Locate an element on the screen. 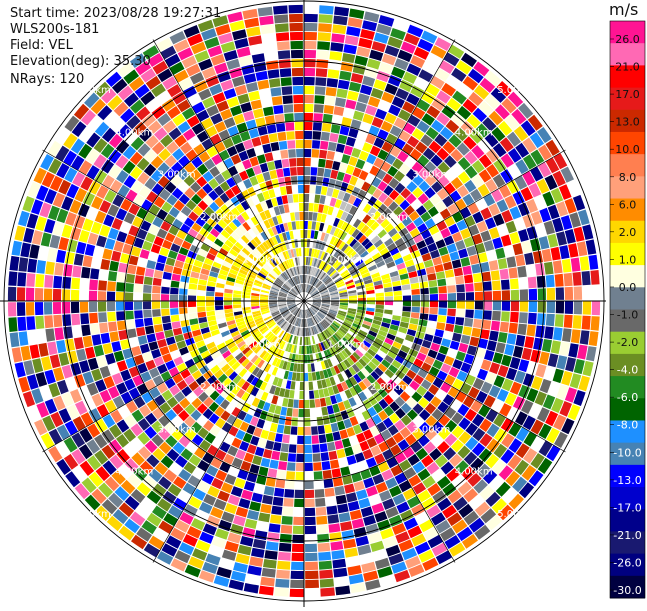  azimuth-line is located at coordinates (434, 225).